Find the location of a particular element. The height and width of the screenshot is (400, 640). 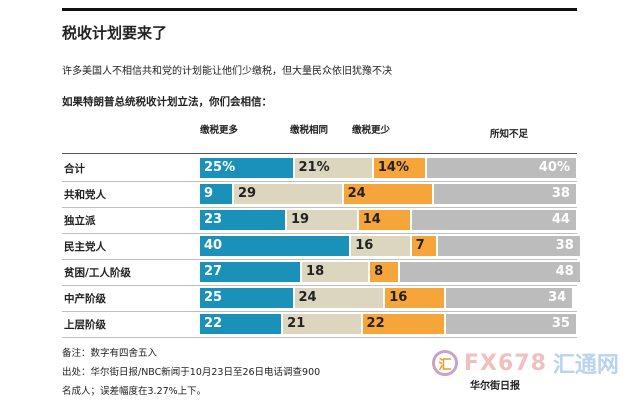

row-label: 民主党人 is located at coordinates (85, 247).